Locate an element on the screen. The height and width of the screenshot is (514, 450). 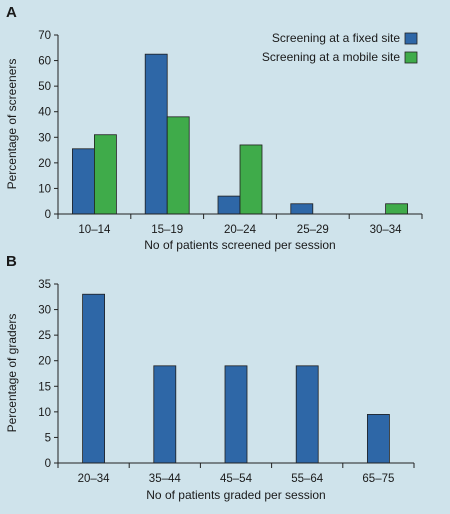
panel-a-y-tick-label: 20 is located at coordinates (44, 164).